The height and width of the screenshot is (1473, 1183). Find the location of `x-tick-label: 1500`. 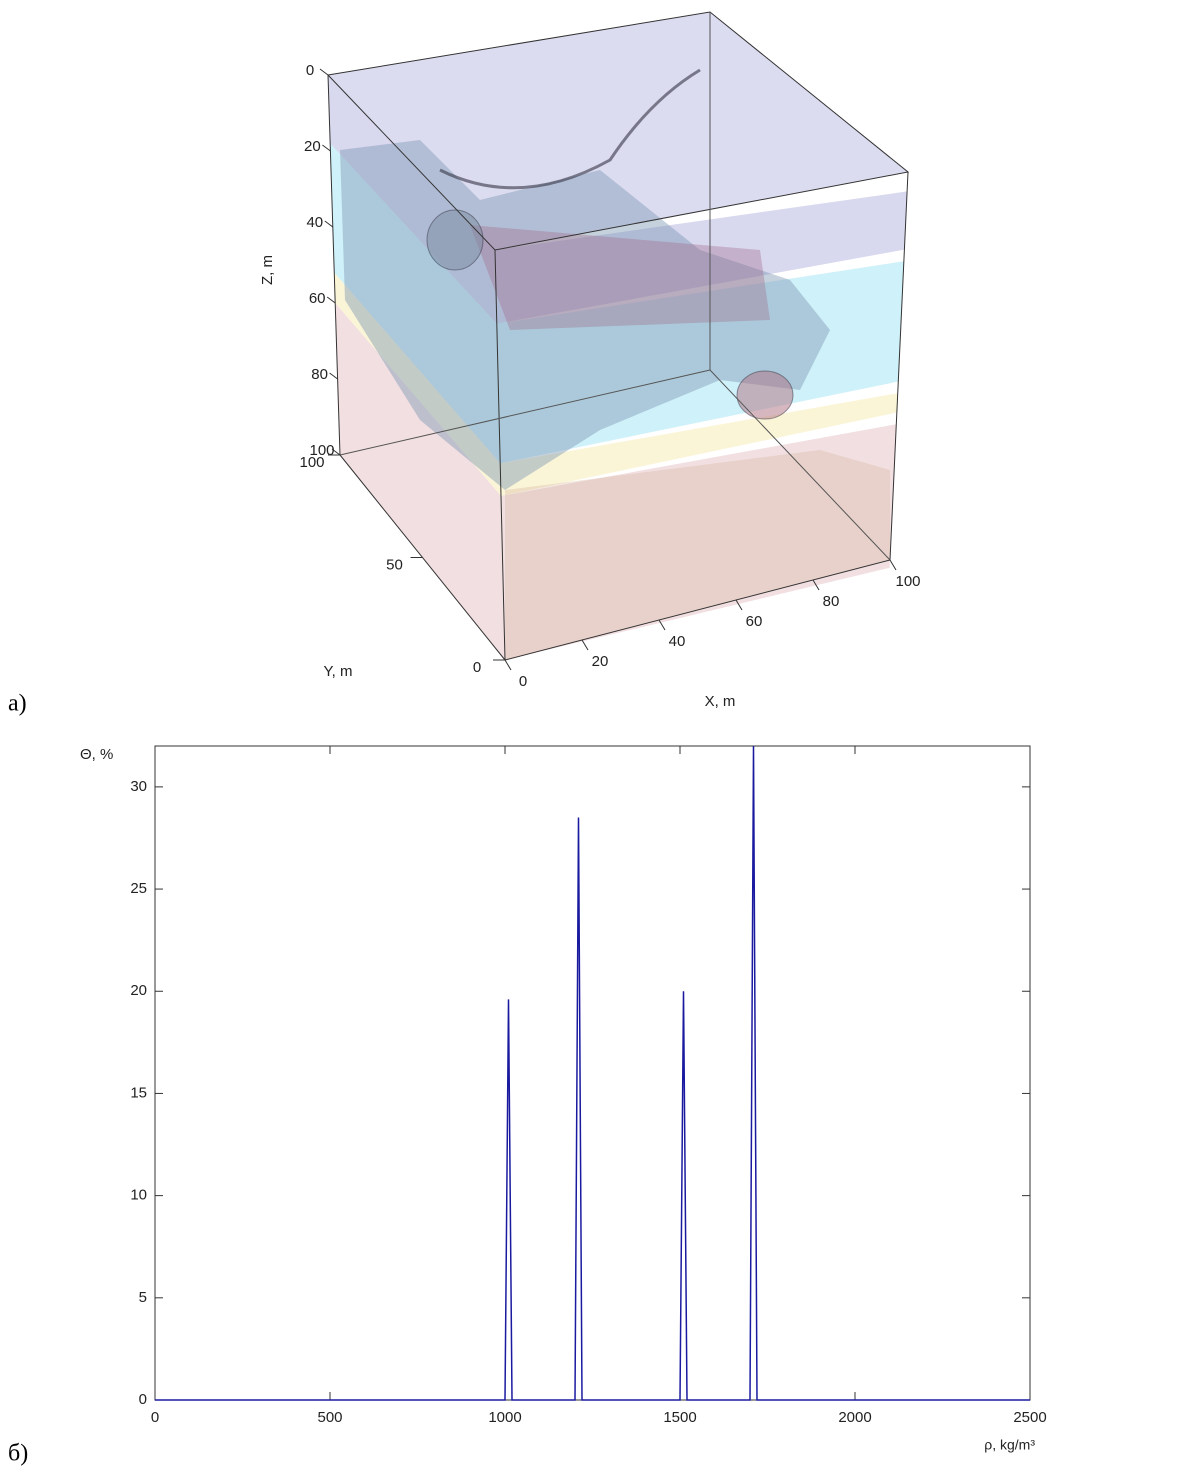

x-tick-label: 1500 is located at coordinates (679, 1417).